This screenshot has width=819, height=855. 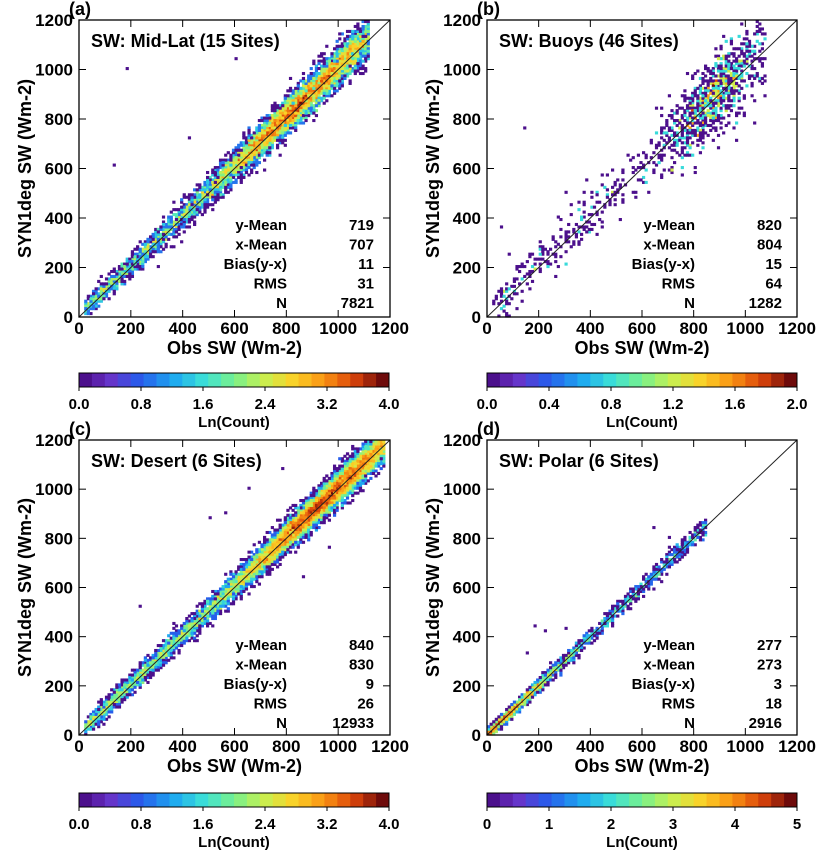 What do you see at coordinates (642, 401) in the screenshot?
I see `colorbar: 0.0 0.4 0.8 1.2 1.6 2.0Ln(Count)` at bounding box center [642, 401].